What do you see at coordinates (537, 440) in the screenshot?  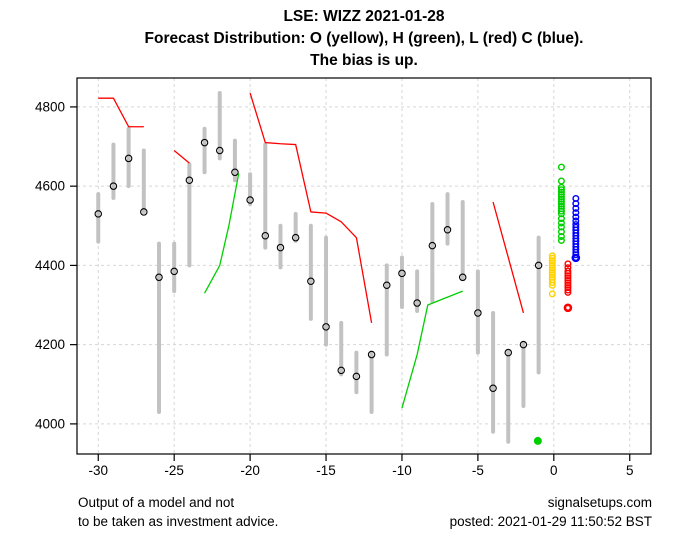 I see `green-dot-marker` at bounding box center [537, 440].